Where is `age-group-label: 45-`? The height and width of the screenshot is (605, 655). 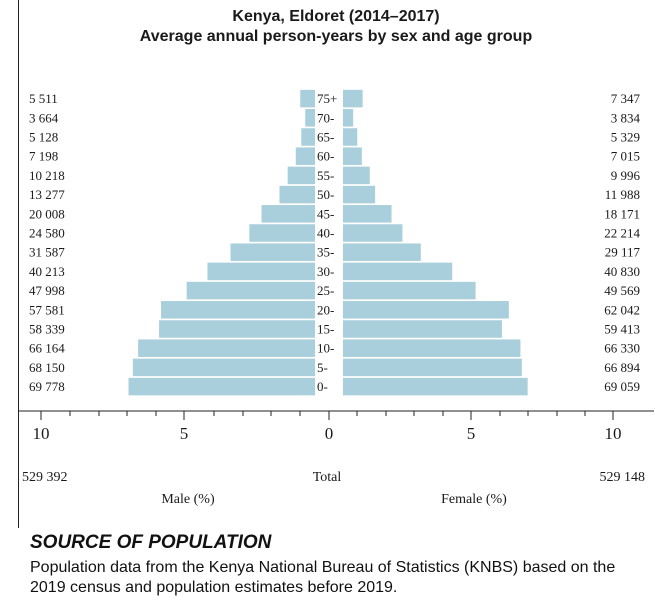
age-group-label: 45- is located at coordinates (325, 213).